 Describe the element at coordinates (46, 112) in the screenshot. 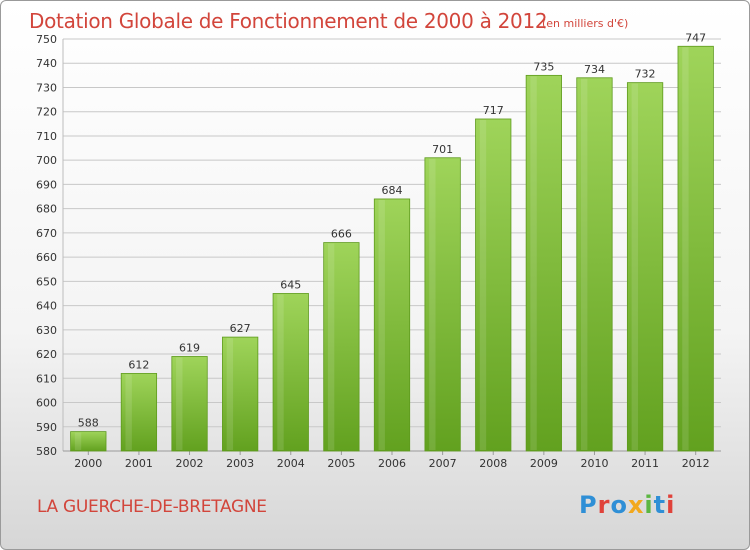

I see `y-tick-label: 720` at that location.